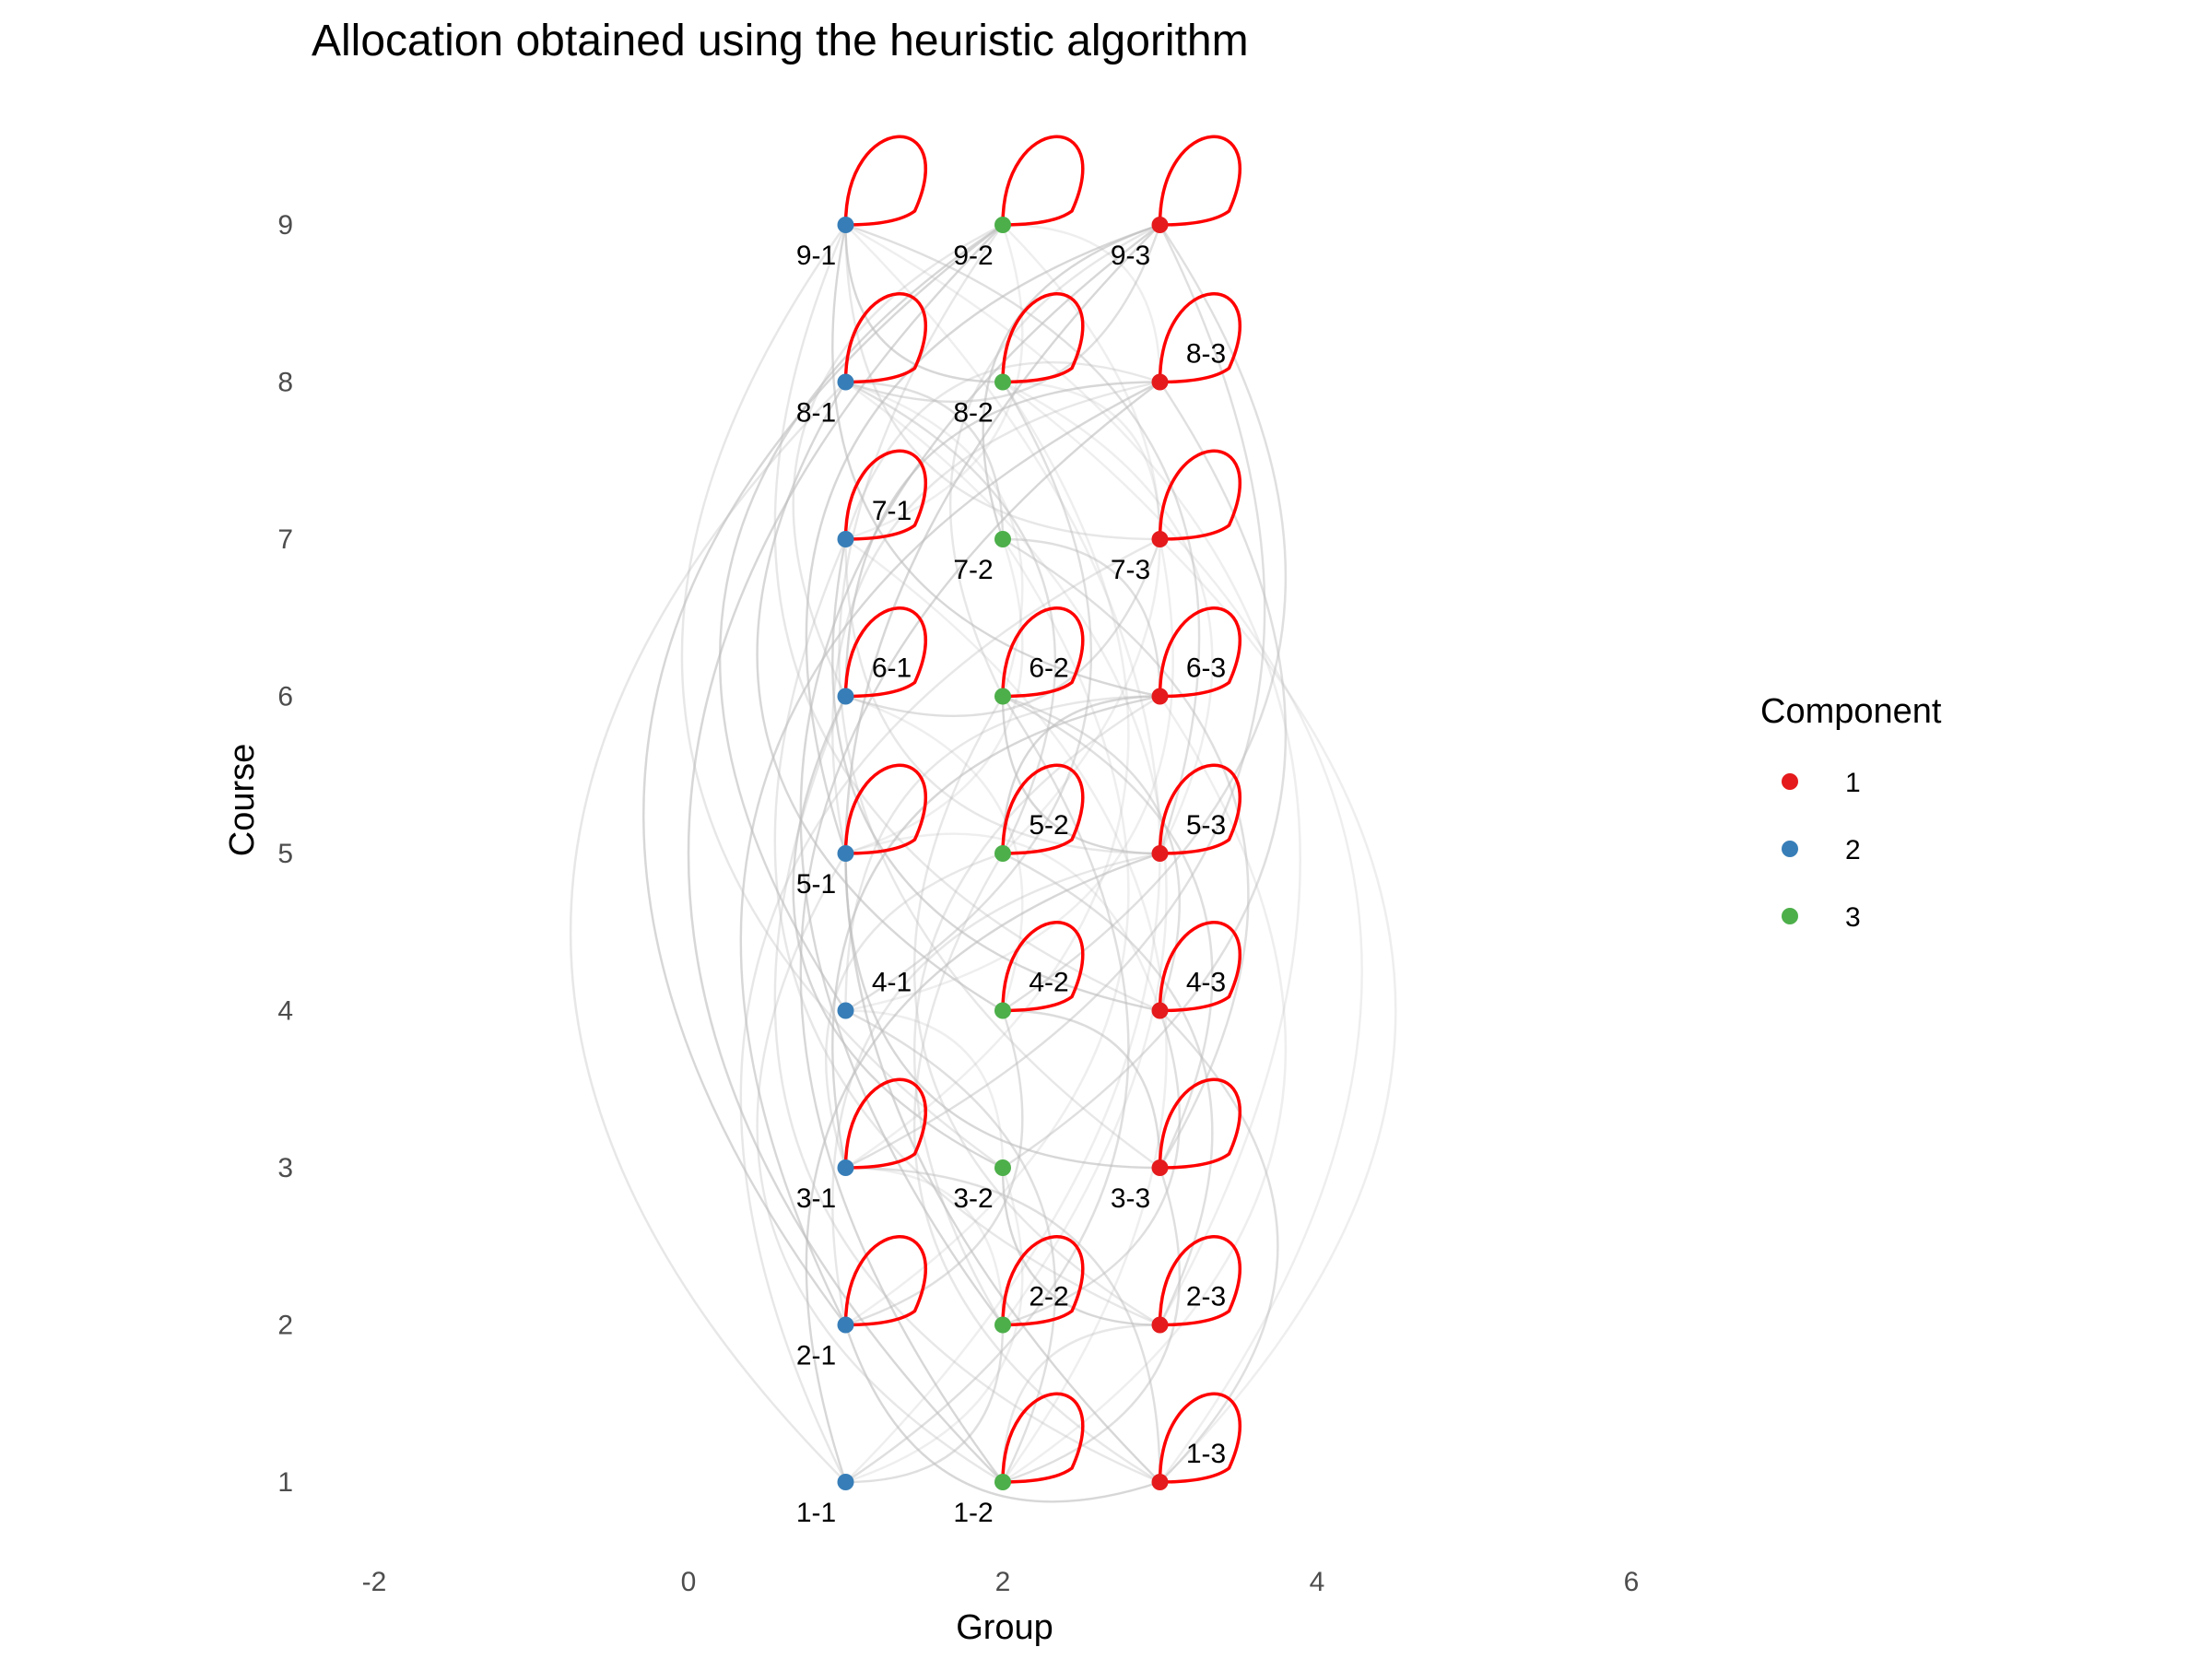 The image size is (2212, 1659). Describe the element at coordinates (973, 413) in the screenshot. I see `node-label: 8-2` at that location.